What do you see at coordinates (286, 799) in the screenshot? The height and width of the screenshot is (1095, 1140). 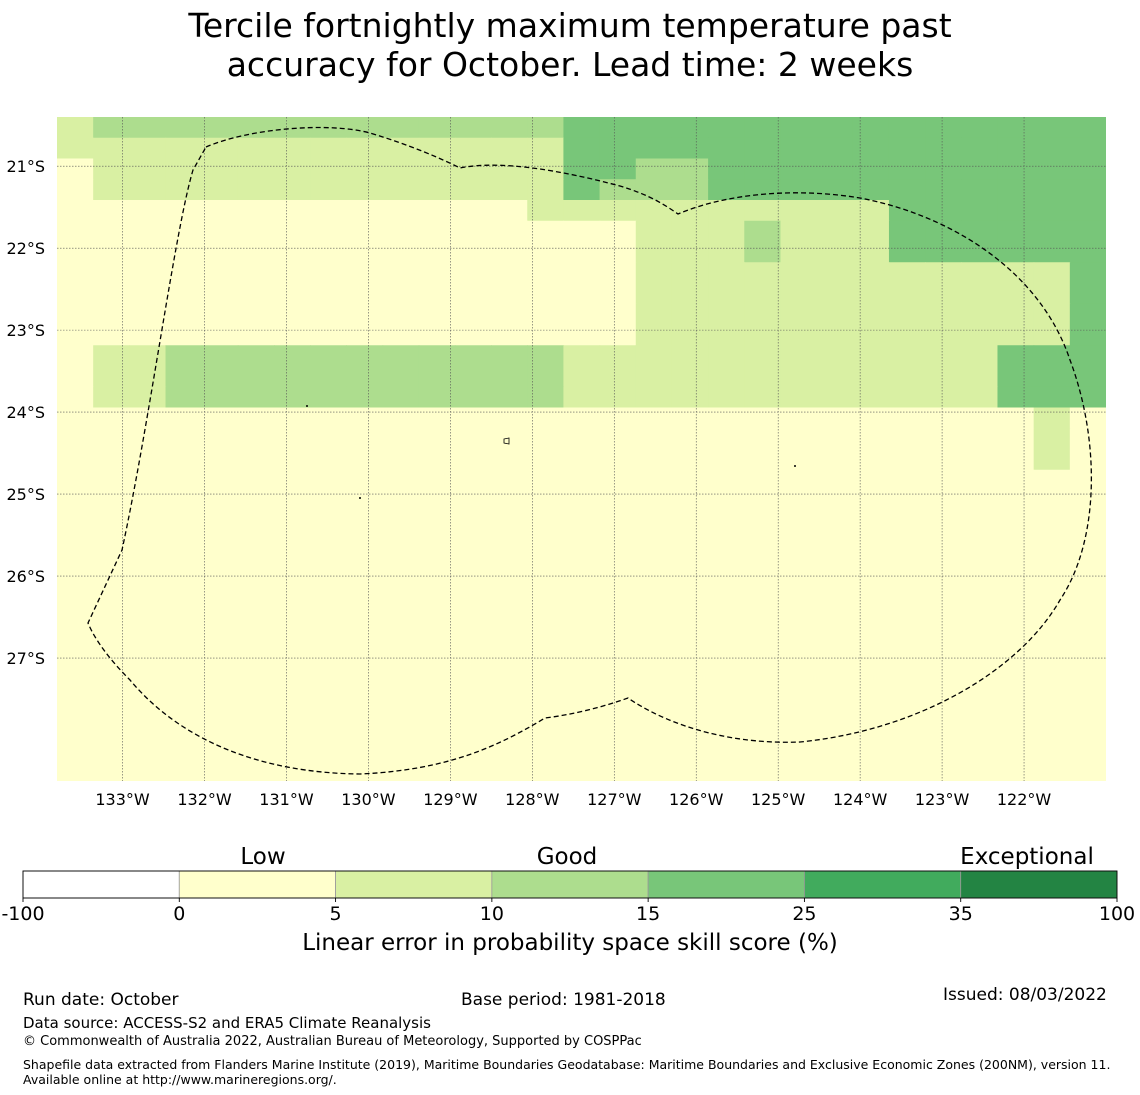 I see `lon-tick-label: 131°W` at bounding box center [286, 799].